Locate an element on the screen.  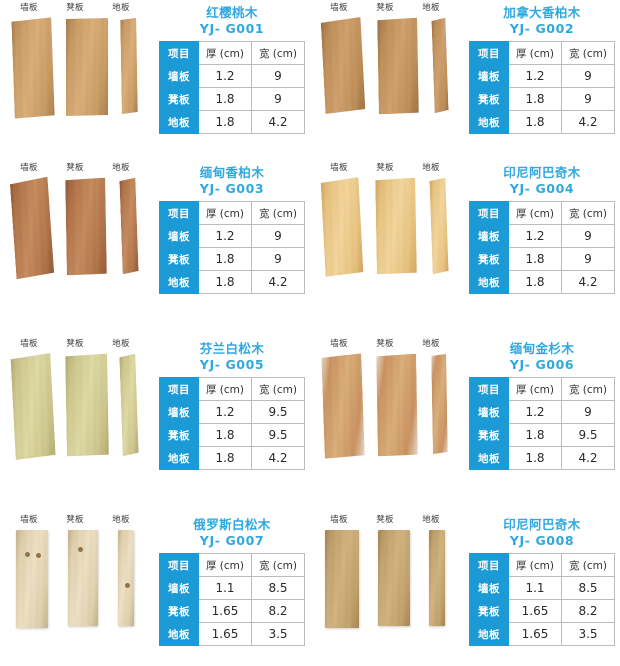
product-title-block: 印尼阿巴奇木 YJ- G004 is located at coordinates (542, 178).